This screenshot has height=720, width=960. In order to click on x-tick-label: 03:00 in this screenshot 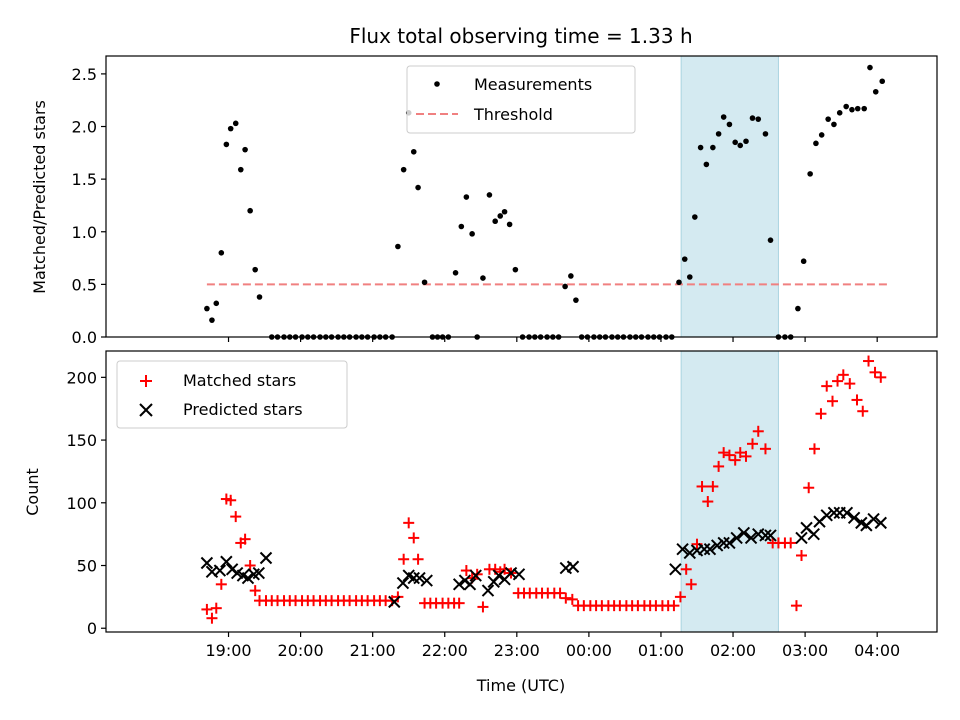, I will do `click(805, 650)`.